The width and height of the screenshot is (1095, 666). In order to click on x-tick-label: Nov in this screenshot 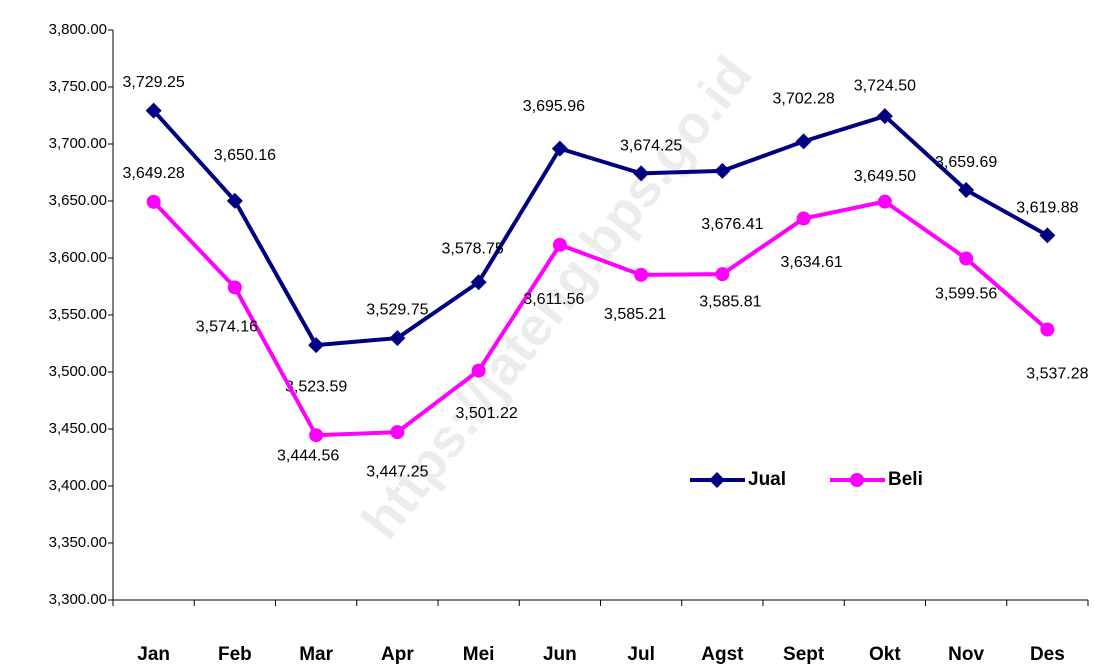, I will do `click(966, 654)`.